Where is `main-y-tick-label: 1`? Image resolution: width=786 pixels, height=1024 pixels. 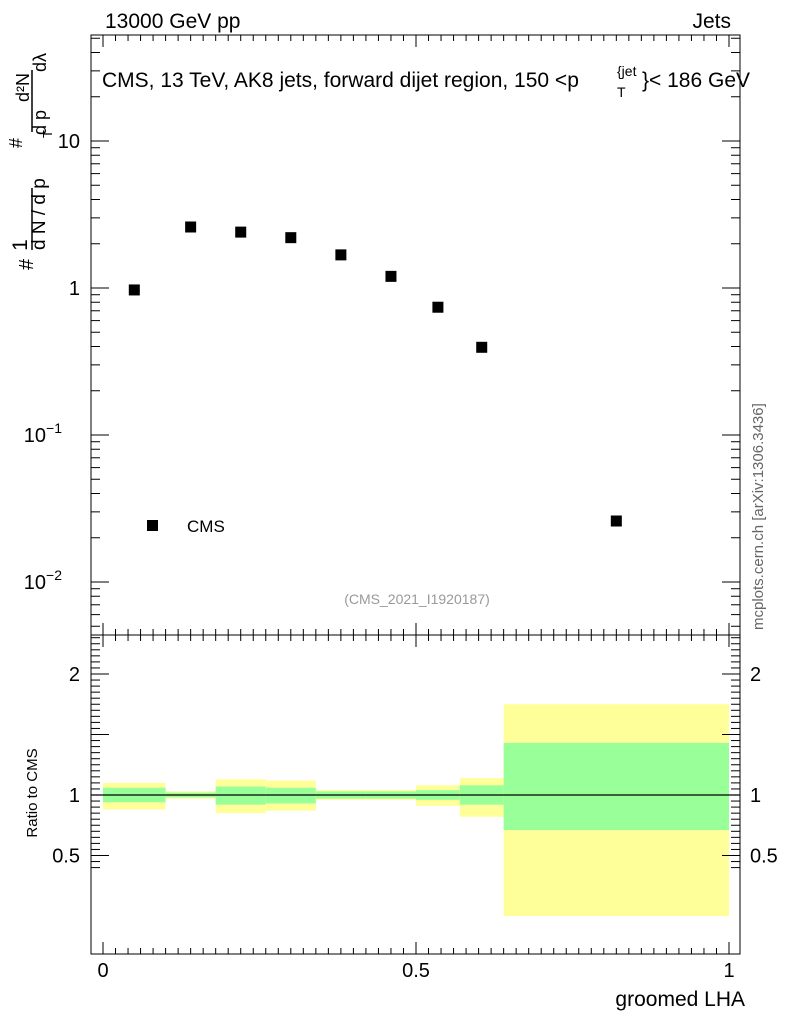
main-y-tick-label: 1 is located at coordinates (74, 289).